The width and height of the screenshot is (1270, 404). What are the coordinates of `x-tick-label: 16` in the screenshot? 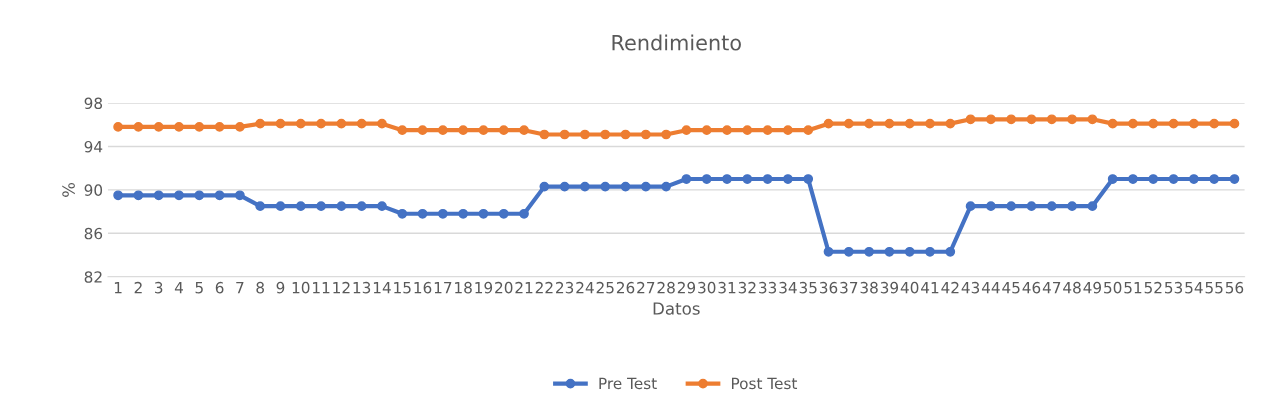 It's located at (423, 287).